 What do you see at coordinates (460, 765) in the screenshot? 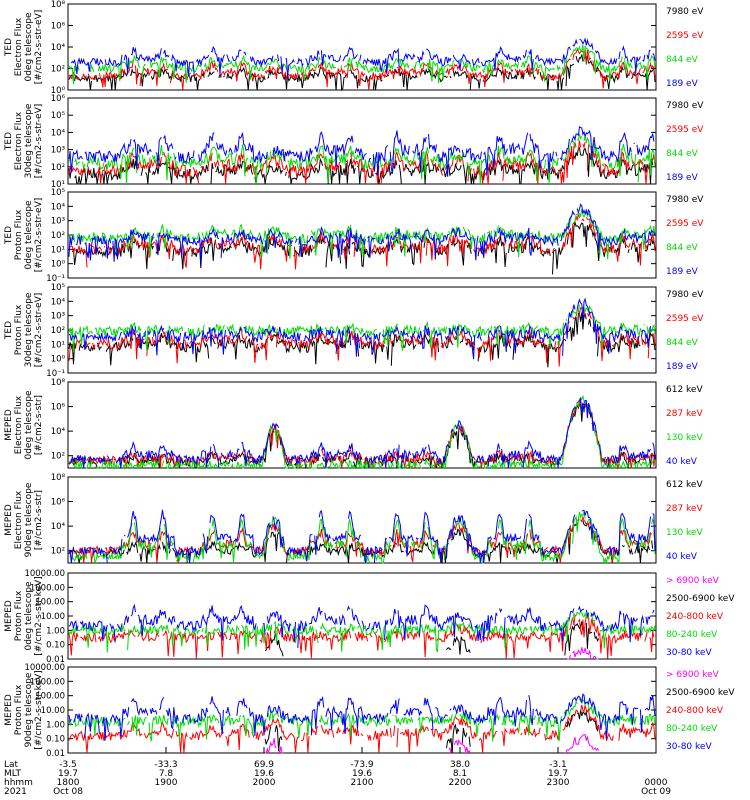
I see `time-tick-lat: 38.0` at bounding box center [460, 765].